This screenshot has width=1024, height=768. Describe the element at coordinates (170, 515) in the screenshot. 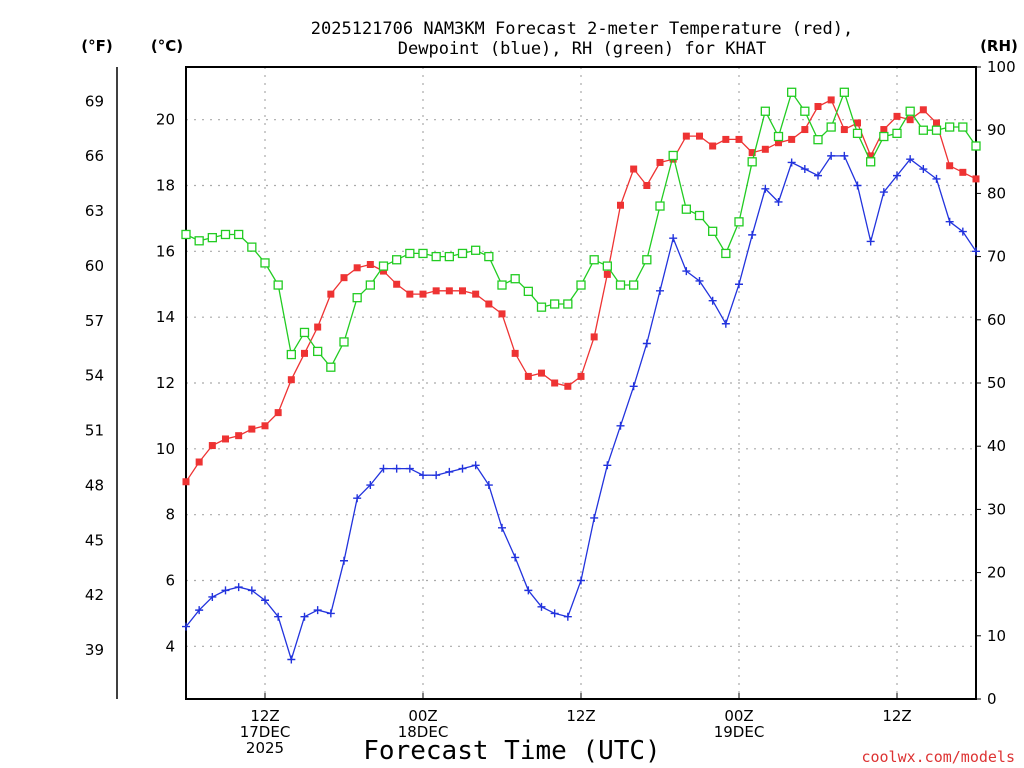

I see `celsius-tick-label: 8` at that location.